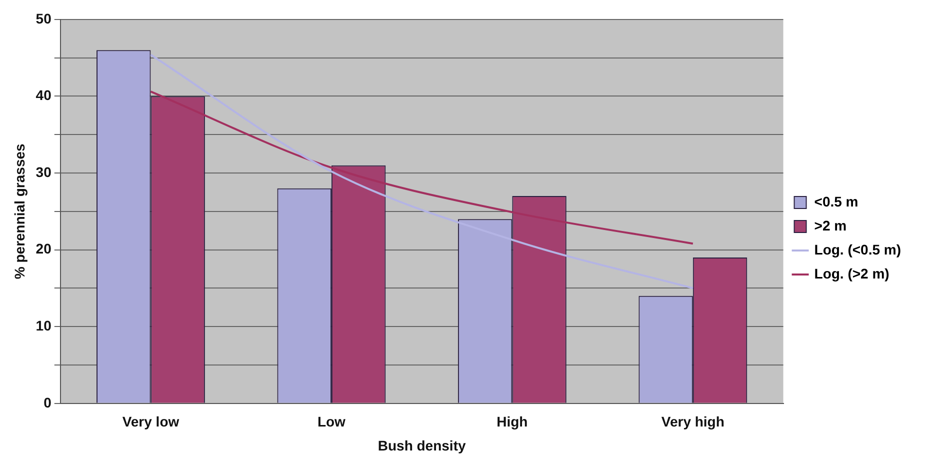 Image resolution: width=929 pixels, height=467 pixels. I want to click on x-tick-label: Low, so click(331, 422).